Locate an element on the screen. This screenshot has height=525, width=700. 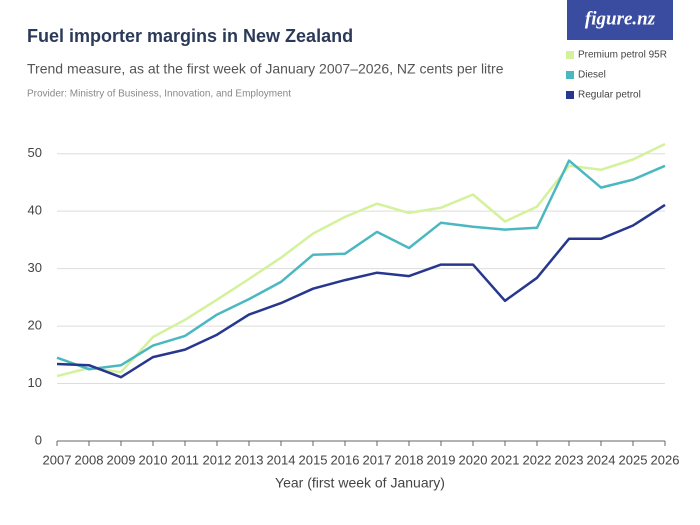
y-tick-label: 50 is located at coordinates (35, 152).